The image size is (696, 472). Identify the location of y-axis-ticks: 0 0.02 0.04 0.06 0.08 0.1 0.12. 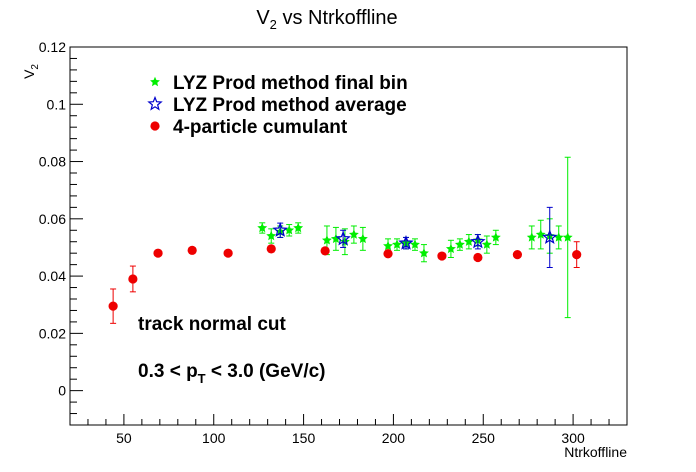
(61, 227).